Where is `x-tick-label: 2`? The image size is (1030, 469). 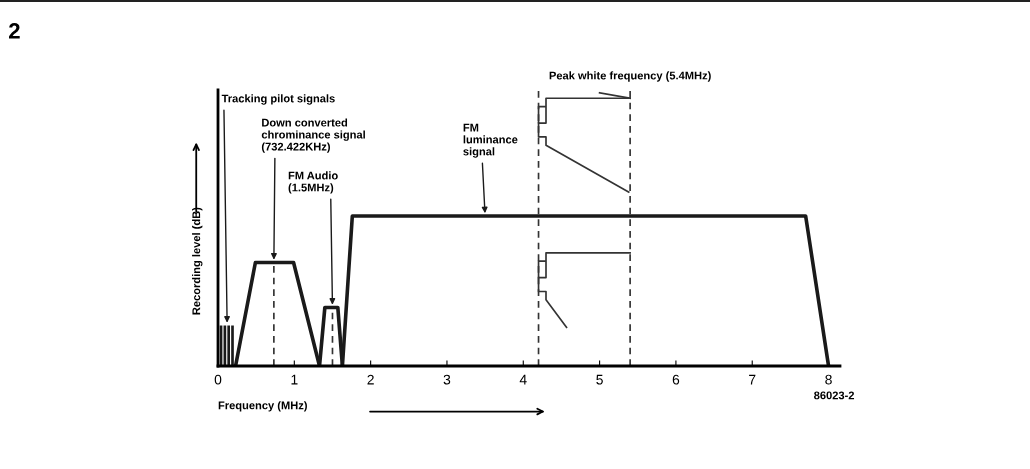
x-tick-label: 2 is located at coordinates (370, 379).